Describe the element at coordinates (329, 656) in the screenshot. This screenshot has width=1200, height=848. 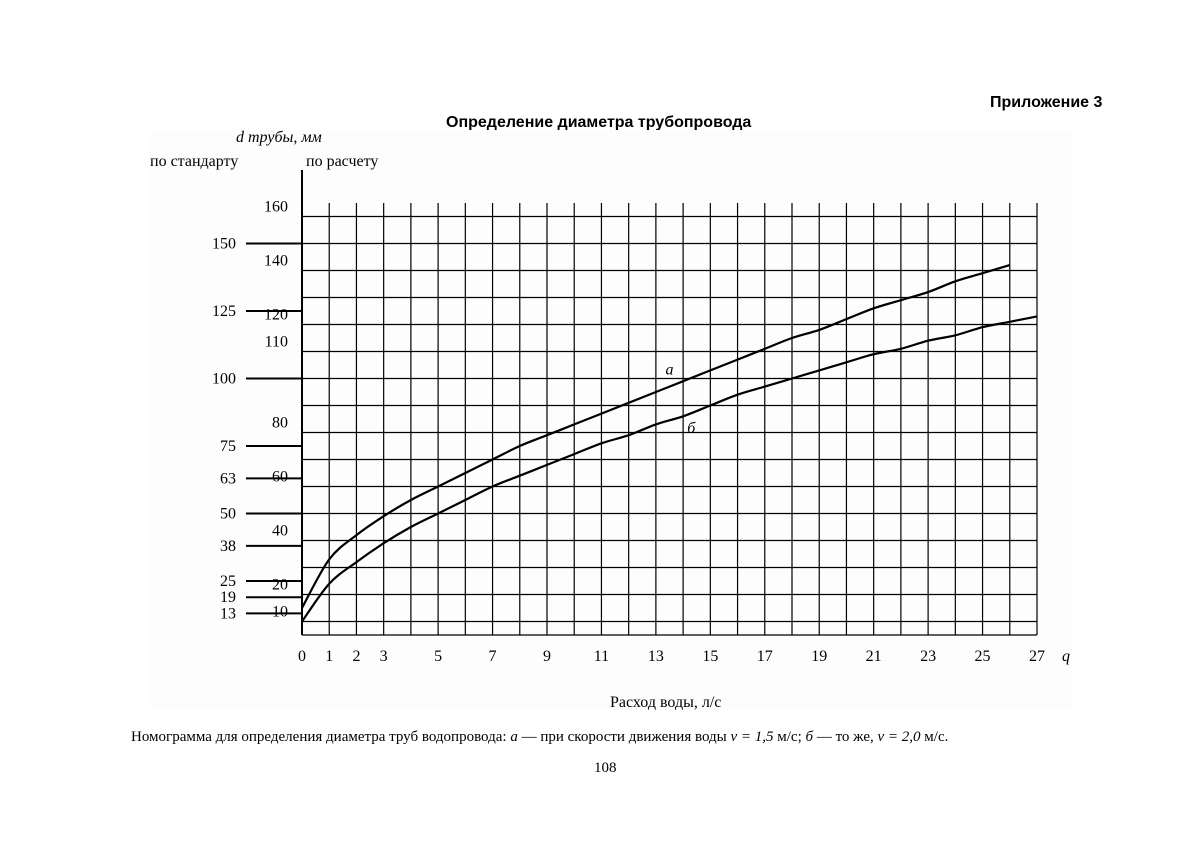
I see `x-tick-label: 1` at that location.